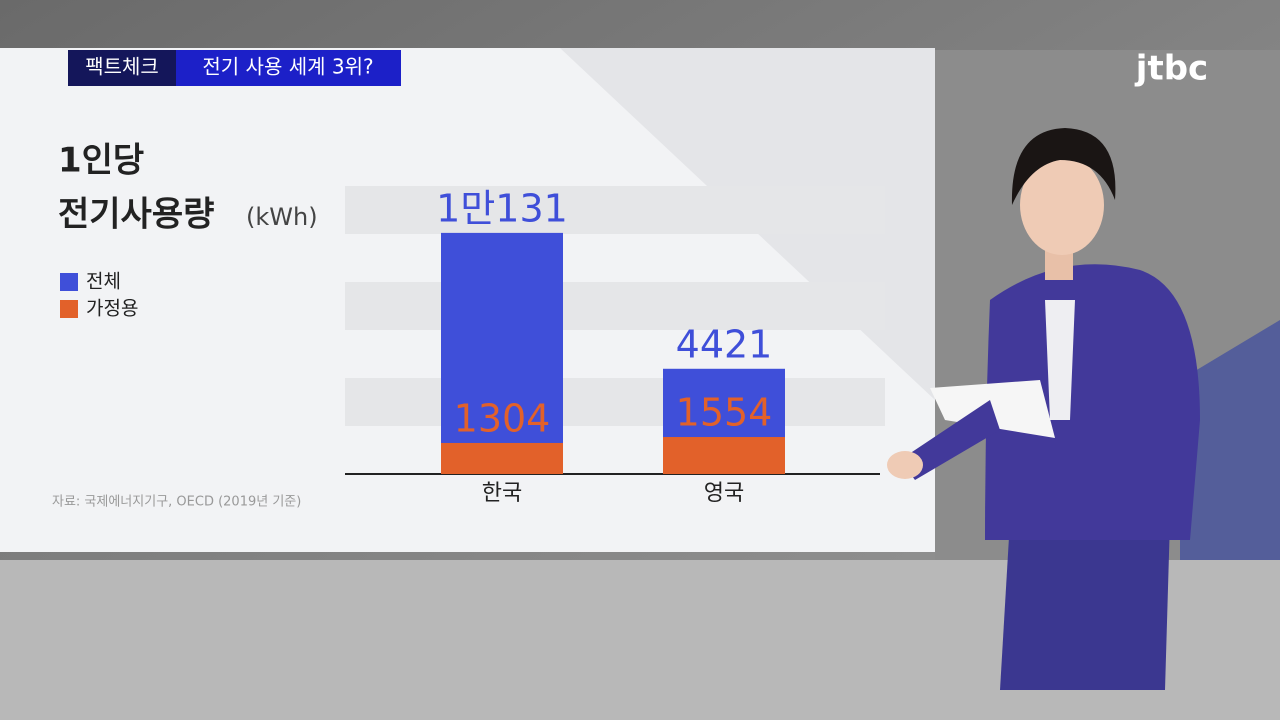  I want to click on presenter-face, so click(1062, 205).